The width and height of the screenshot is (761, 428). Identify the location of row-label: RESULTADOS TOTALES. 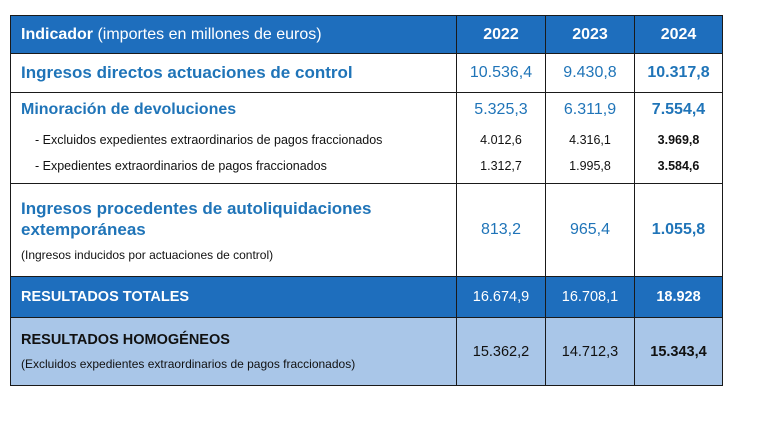
(233, 297).